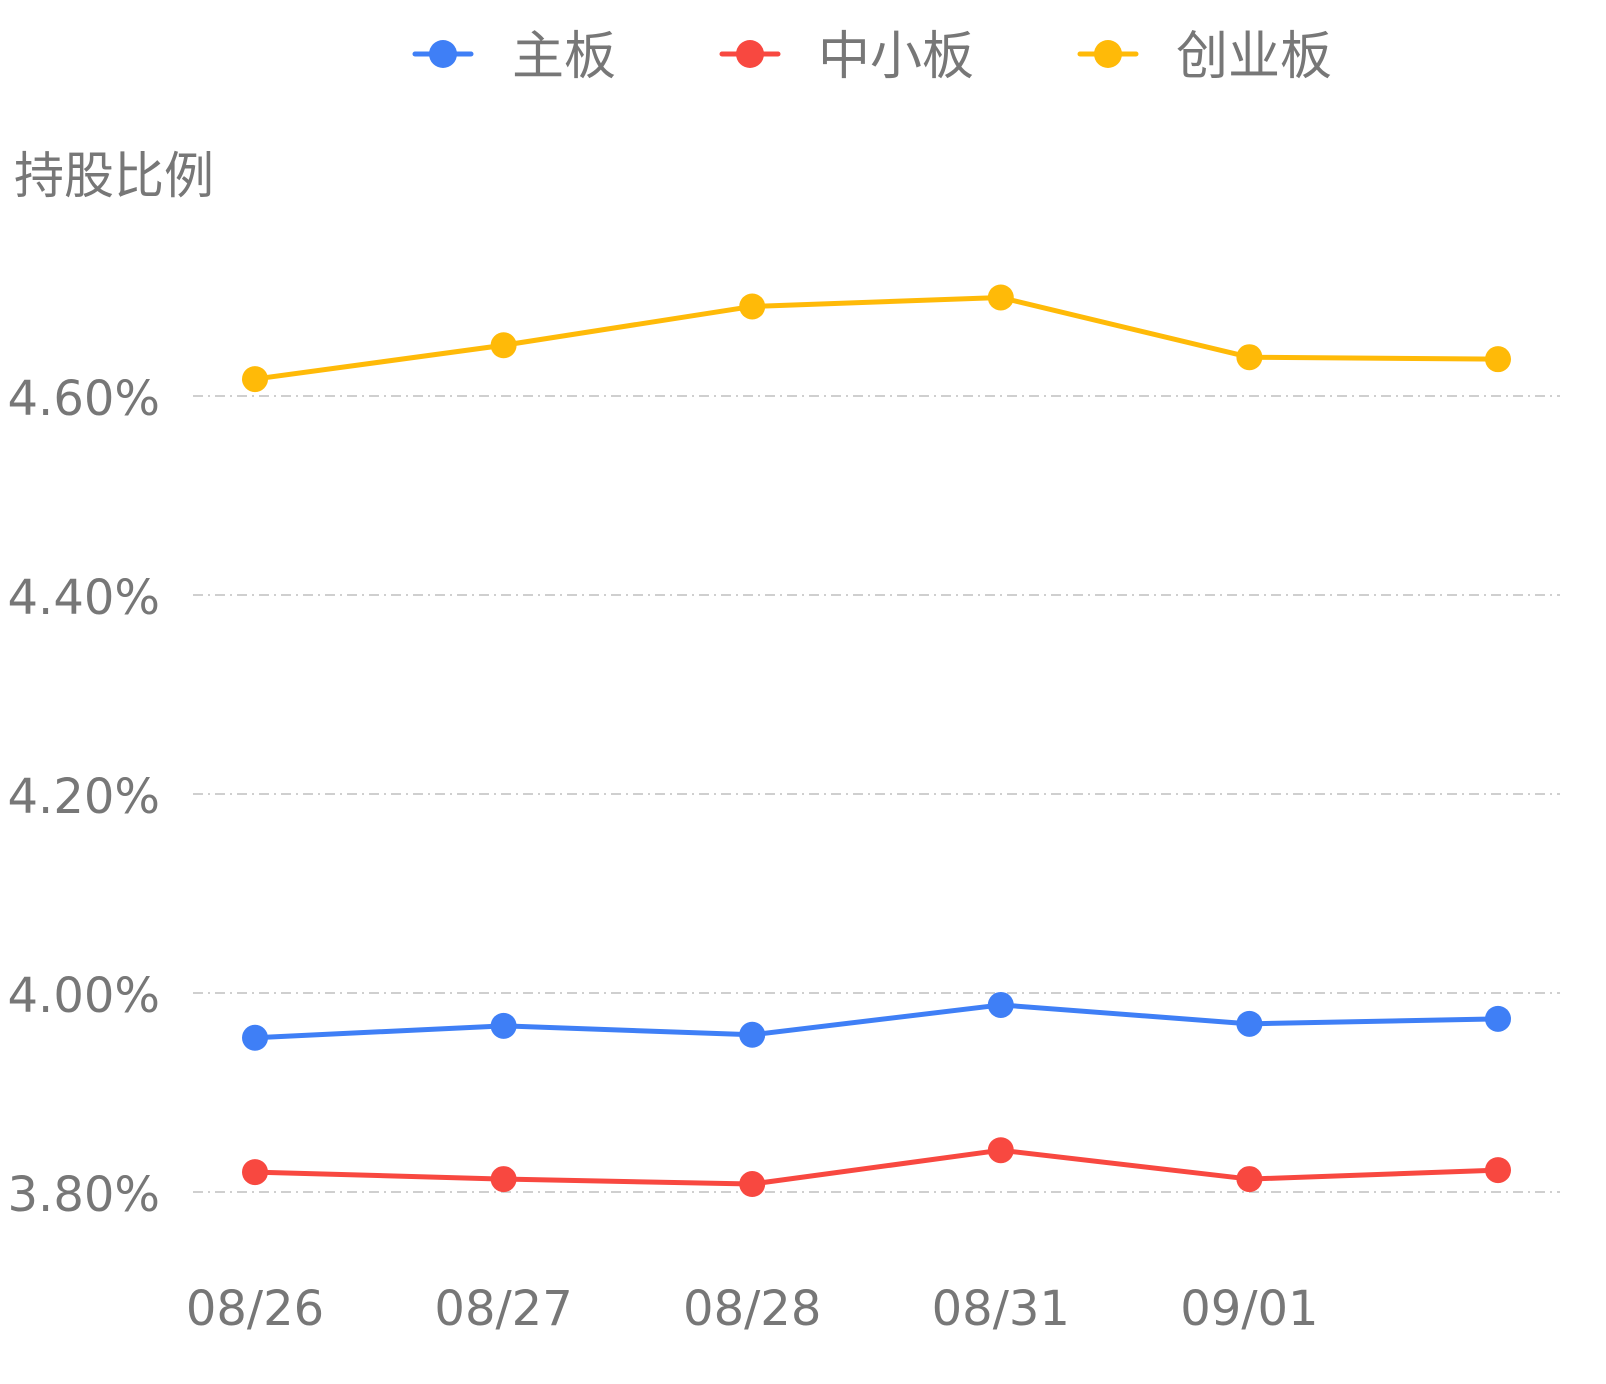  What do you see at coordinates (84, 399) in the screenshot?
I see `y-tick-label: 4.60%` at bounding box center [84, 399].